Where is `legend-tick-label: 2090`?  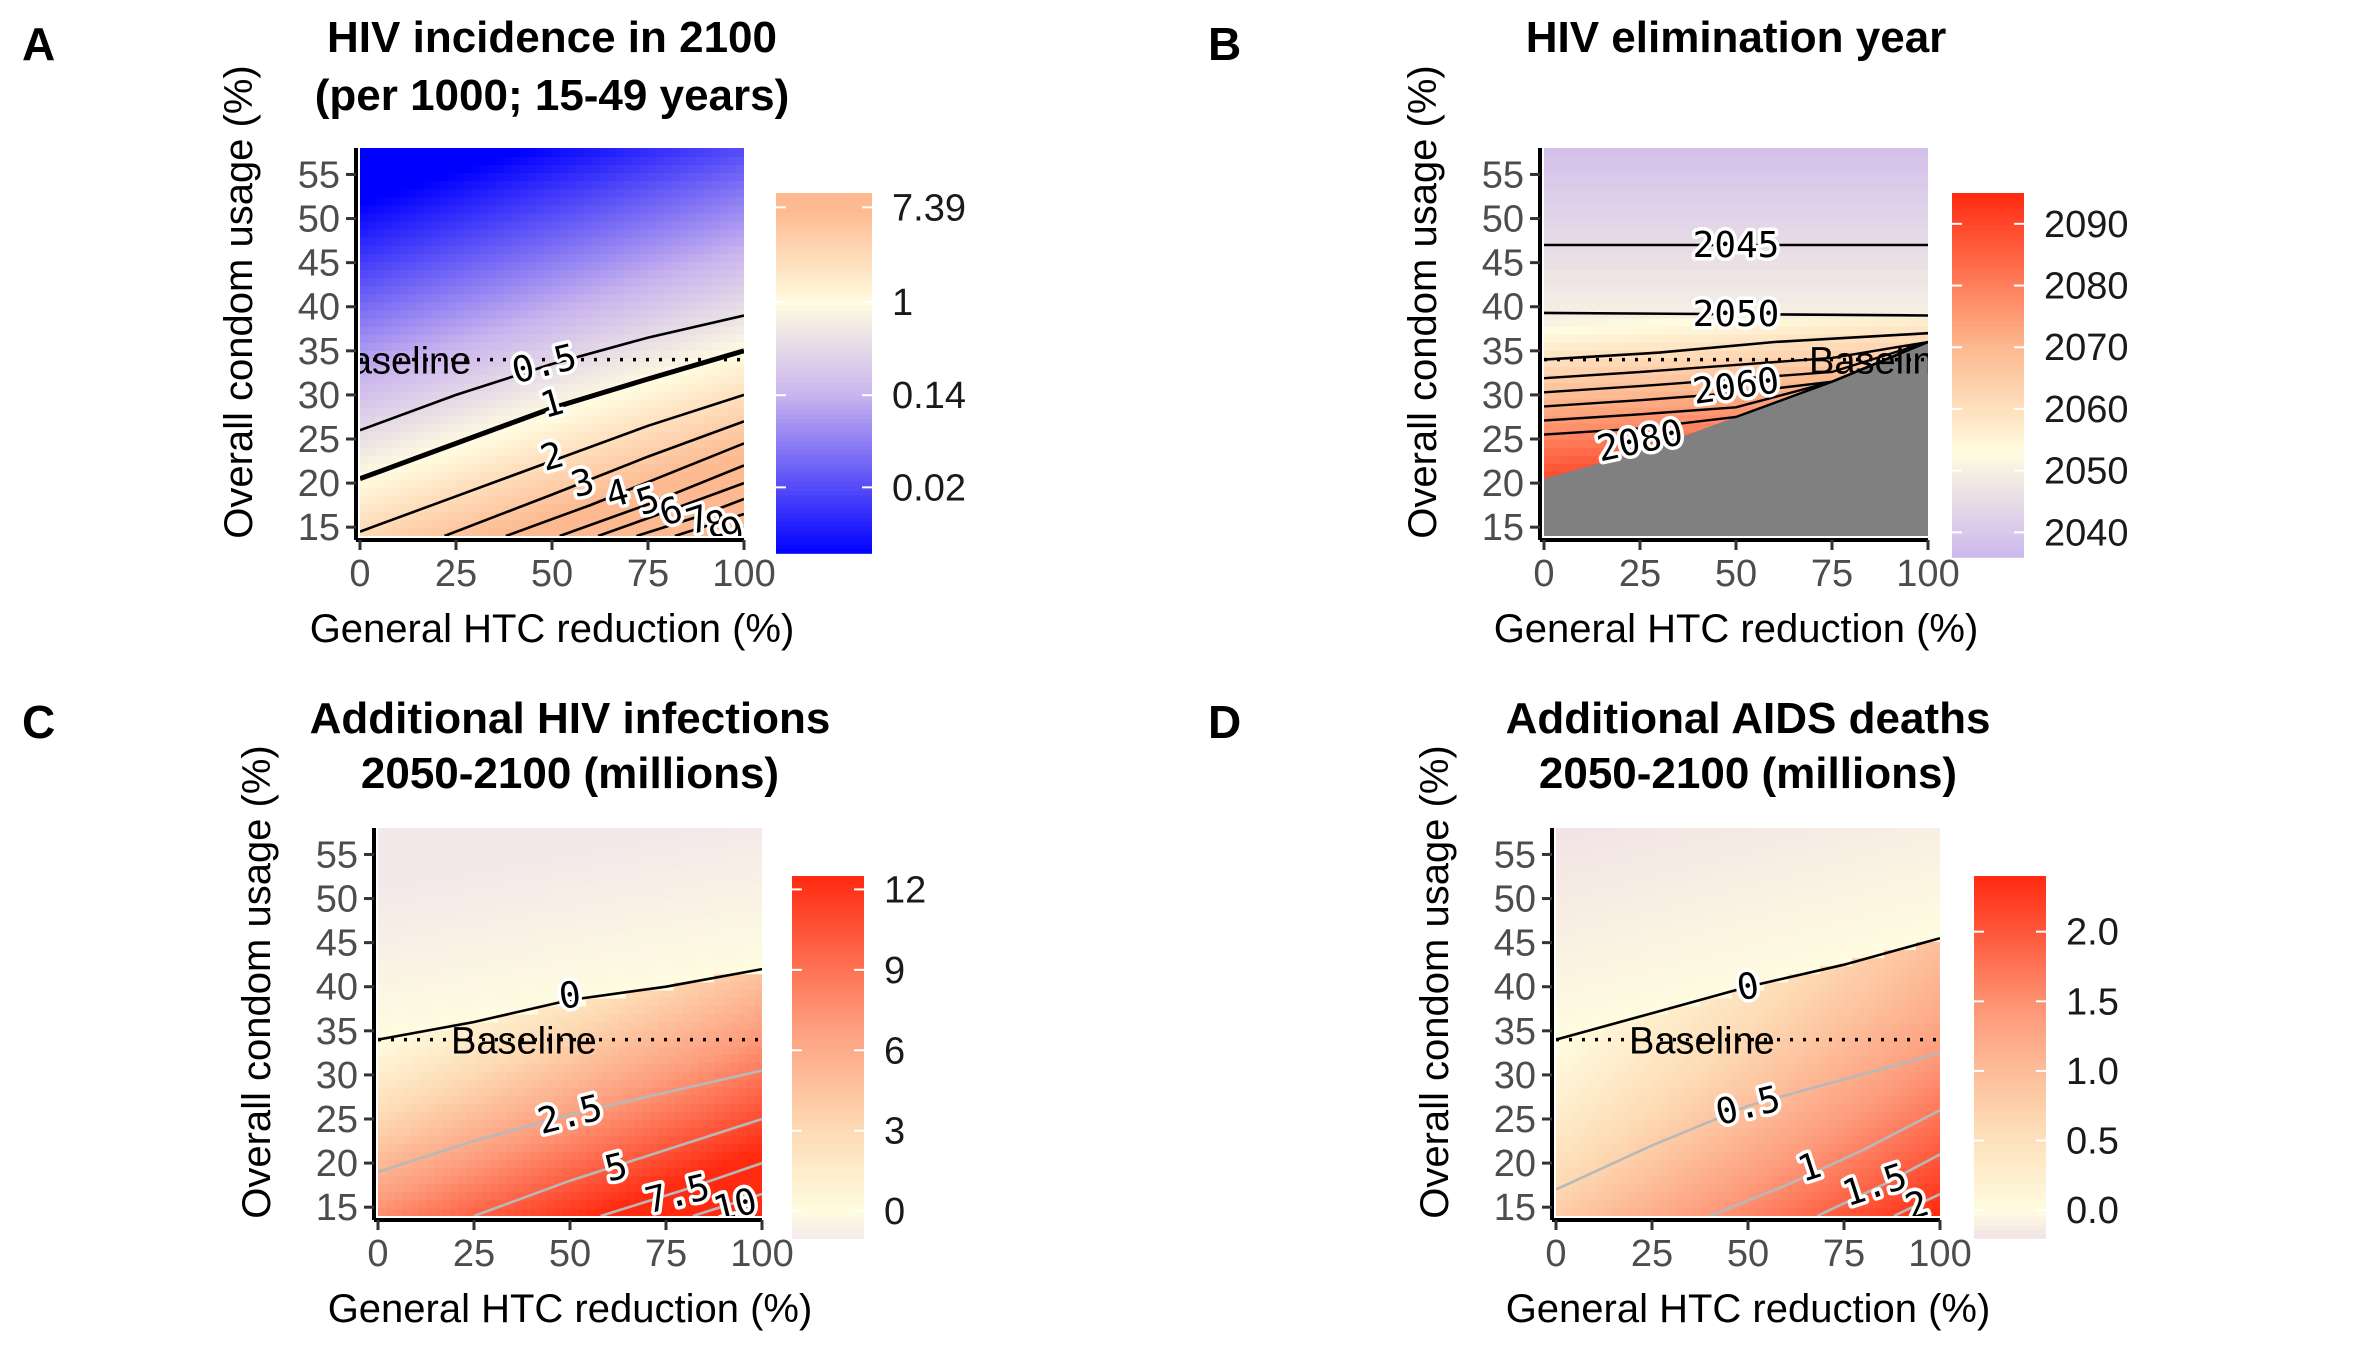 legend-tick-label: 2090 is located at coordinates (2086, 225).